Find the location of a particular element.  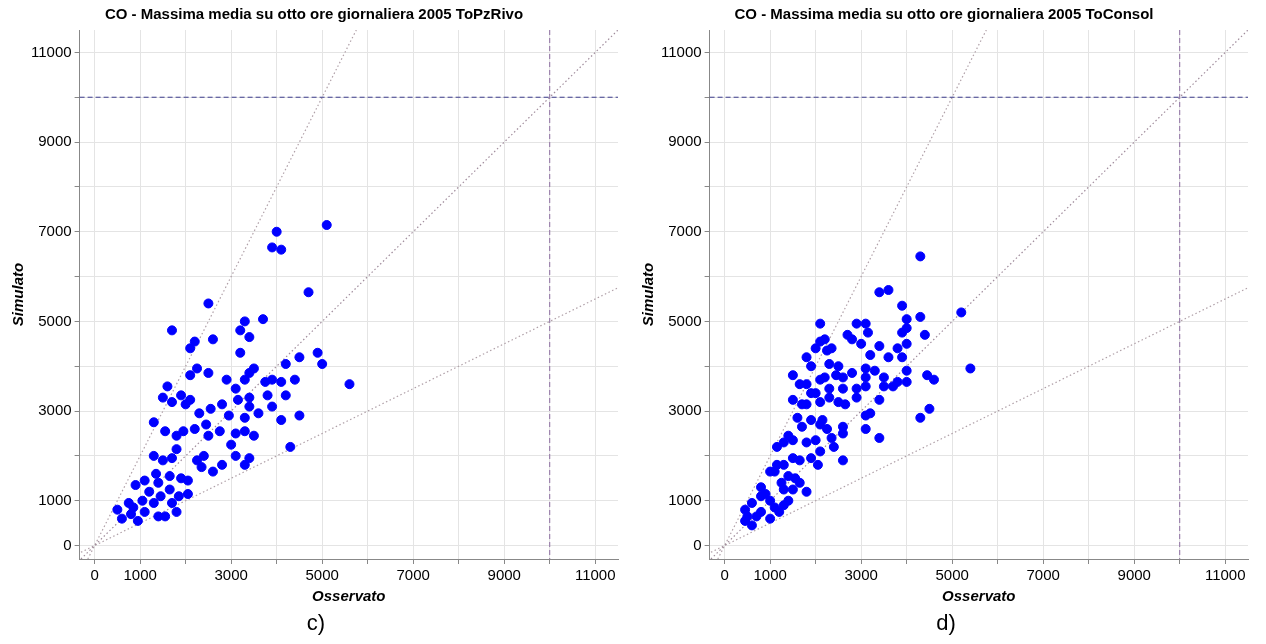

chart-title: CO - Massima media su otto ore giornaliera 2005 ToConsol is located at coordinates (944, 14).